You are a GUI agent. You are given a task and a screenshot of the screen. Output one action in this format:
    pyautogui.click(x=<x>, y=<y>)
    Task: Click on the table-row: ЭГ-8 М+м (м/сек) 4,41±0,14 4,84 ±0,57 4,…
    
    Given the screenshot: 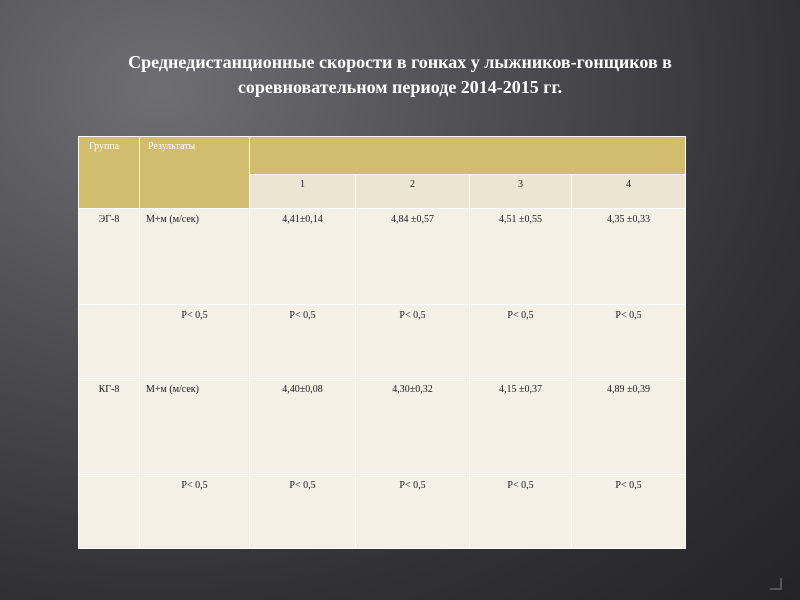 What is the action you would take?
    pyautogui.click(x=382, y=256)
    